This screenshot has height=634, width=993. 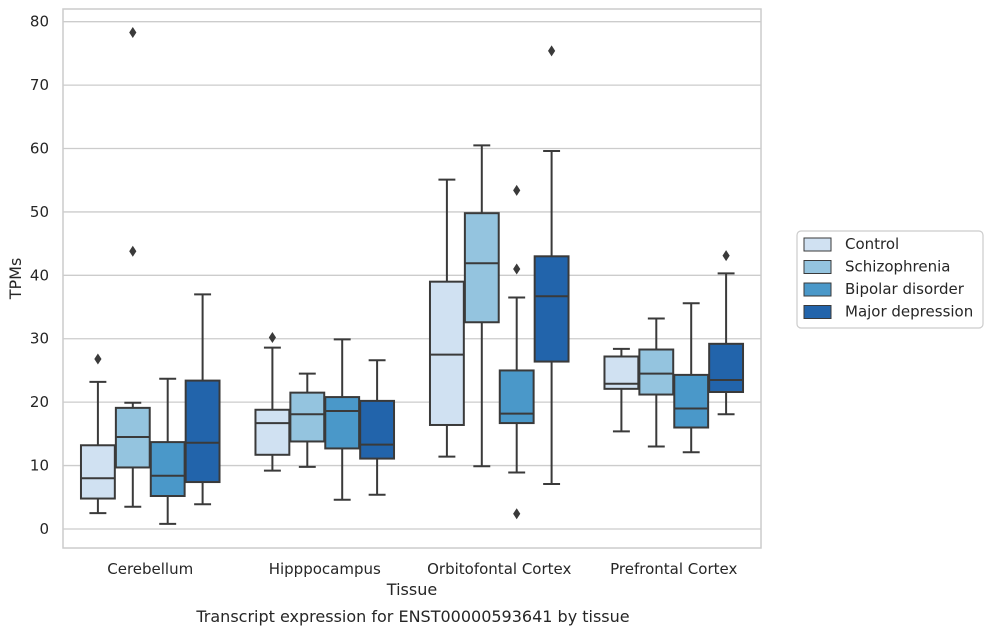 I want to click on y-tick-label: 50, so click(x=39, y=212).